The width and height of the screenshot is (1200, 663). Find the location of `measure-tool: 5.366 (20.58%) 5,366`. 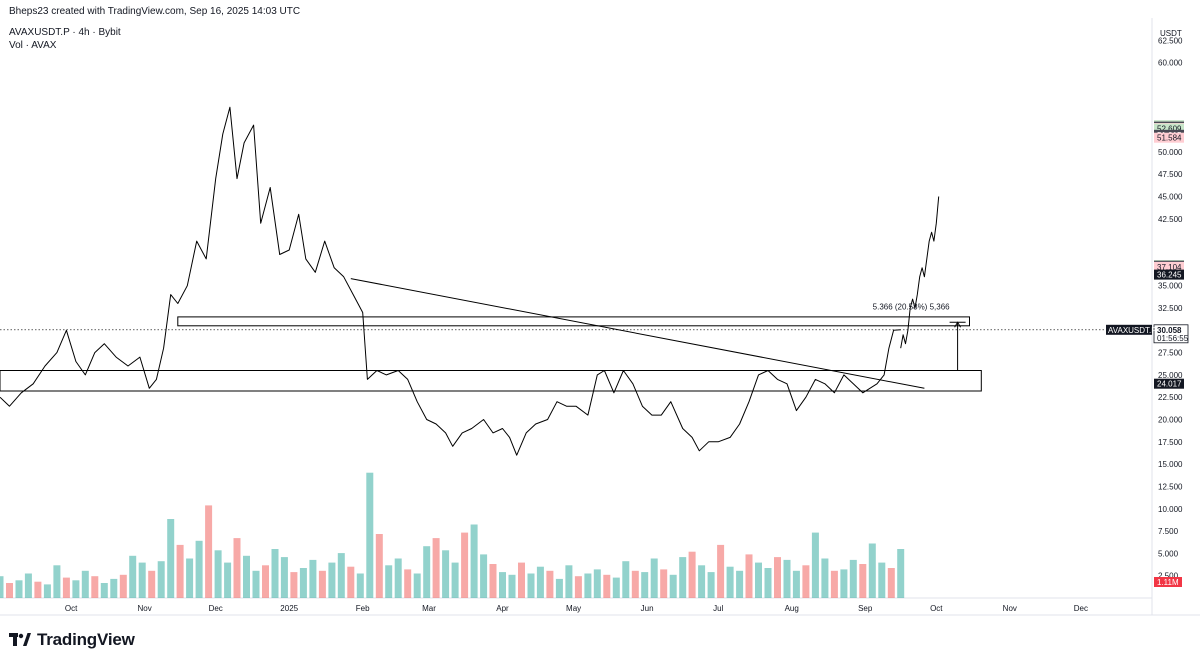

measure-tool: 5.366 (20.58%) 5,366 is located at coordinates (919, 336).